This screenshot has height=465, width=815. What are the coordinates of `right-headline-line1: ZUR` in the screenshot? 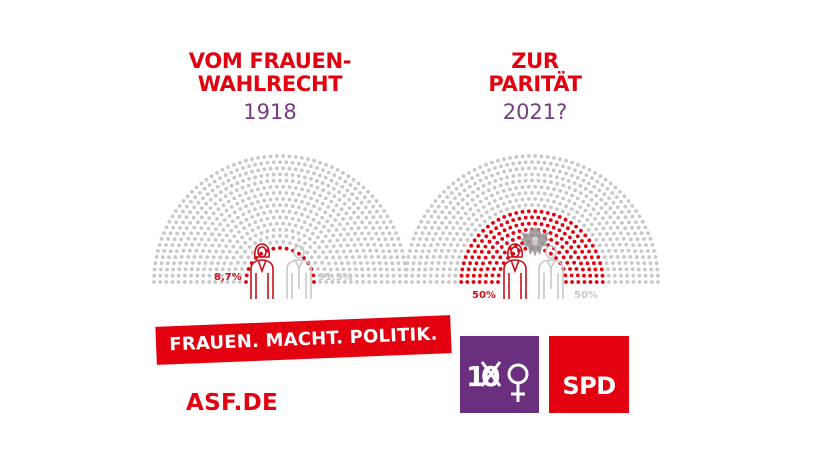 It's located at (535, 61).